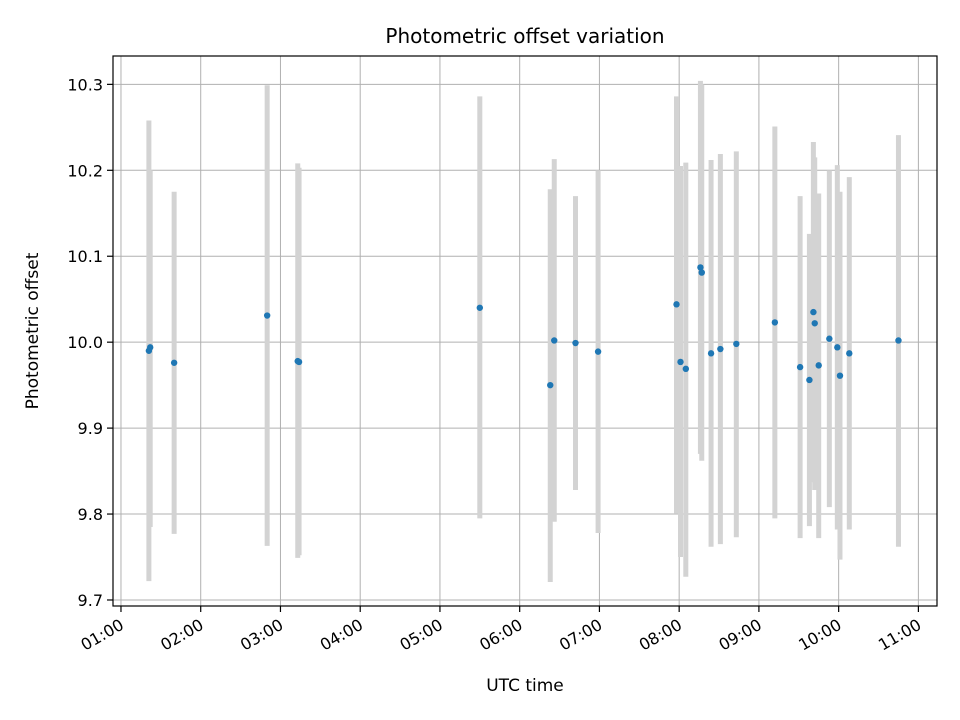 The height and width of the screenshot is (720, 960). What do you see at coordinates (524, 36) in the screenshot?
I see `chart-title: Photometric offset variation` at bounding box center [524, 36].